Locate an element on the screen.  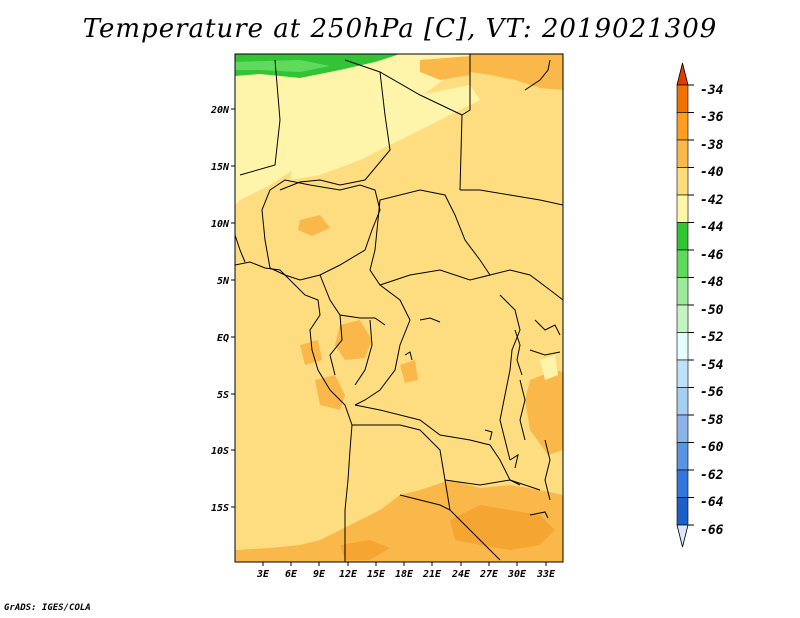
colorbar-segments is located at coordinates (682, 305).